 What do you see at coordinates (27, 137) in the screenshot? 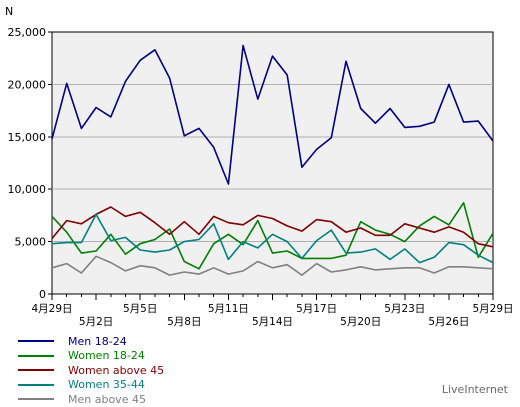
I see `y-tick-label: 15,000` at bounding box center [27, 137].